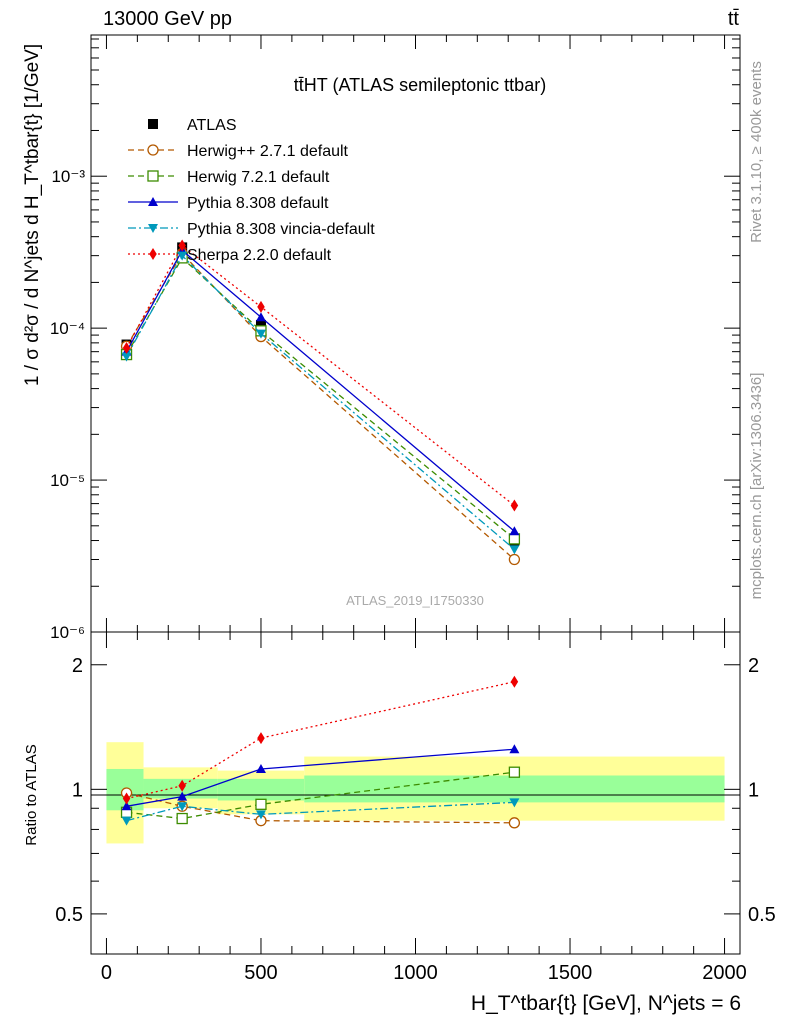  What do you see at coordinates (762, 915) in the screenshot?
I see `ratio-y-tick-label-right: 0.5` at bounding box center [762, 915].